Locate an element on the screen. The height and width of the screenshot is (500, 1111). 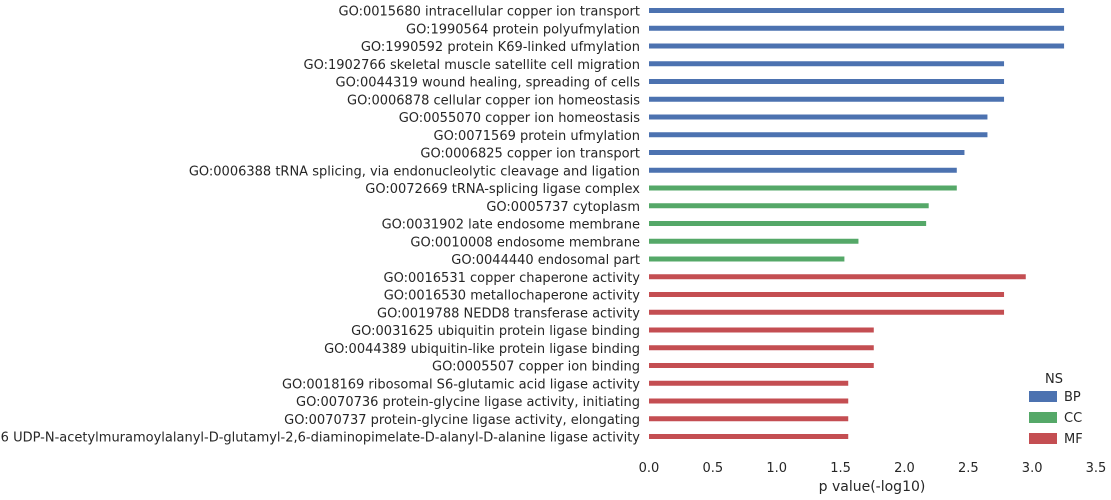
legend-swatch-bp is located at coordinates (1043, 396).